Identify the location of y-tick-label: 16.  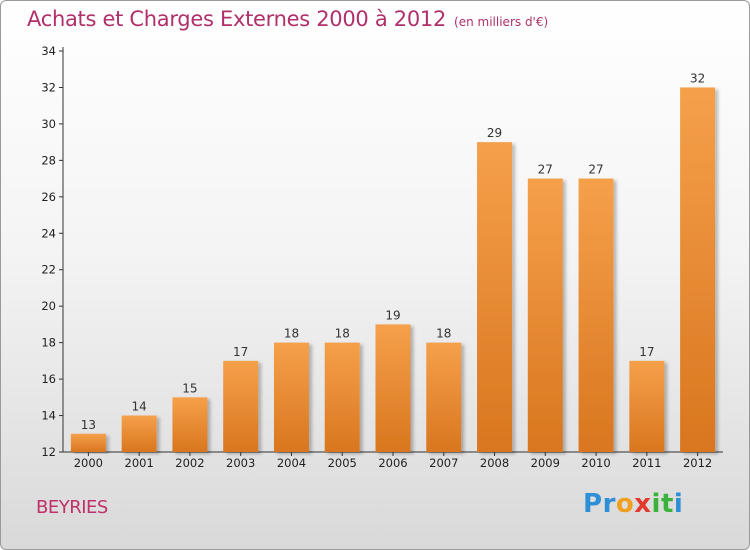
(48, 379).